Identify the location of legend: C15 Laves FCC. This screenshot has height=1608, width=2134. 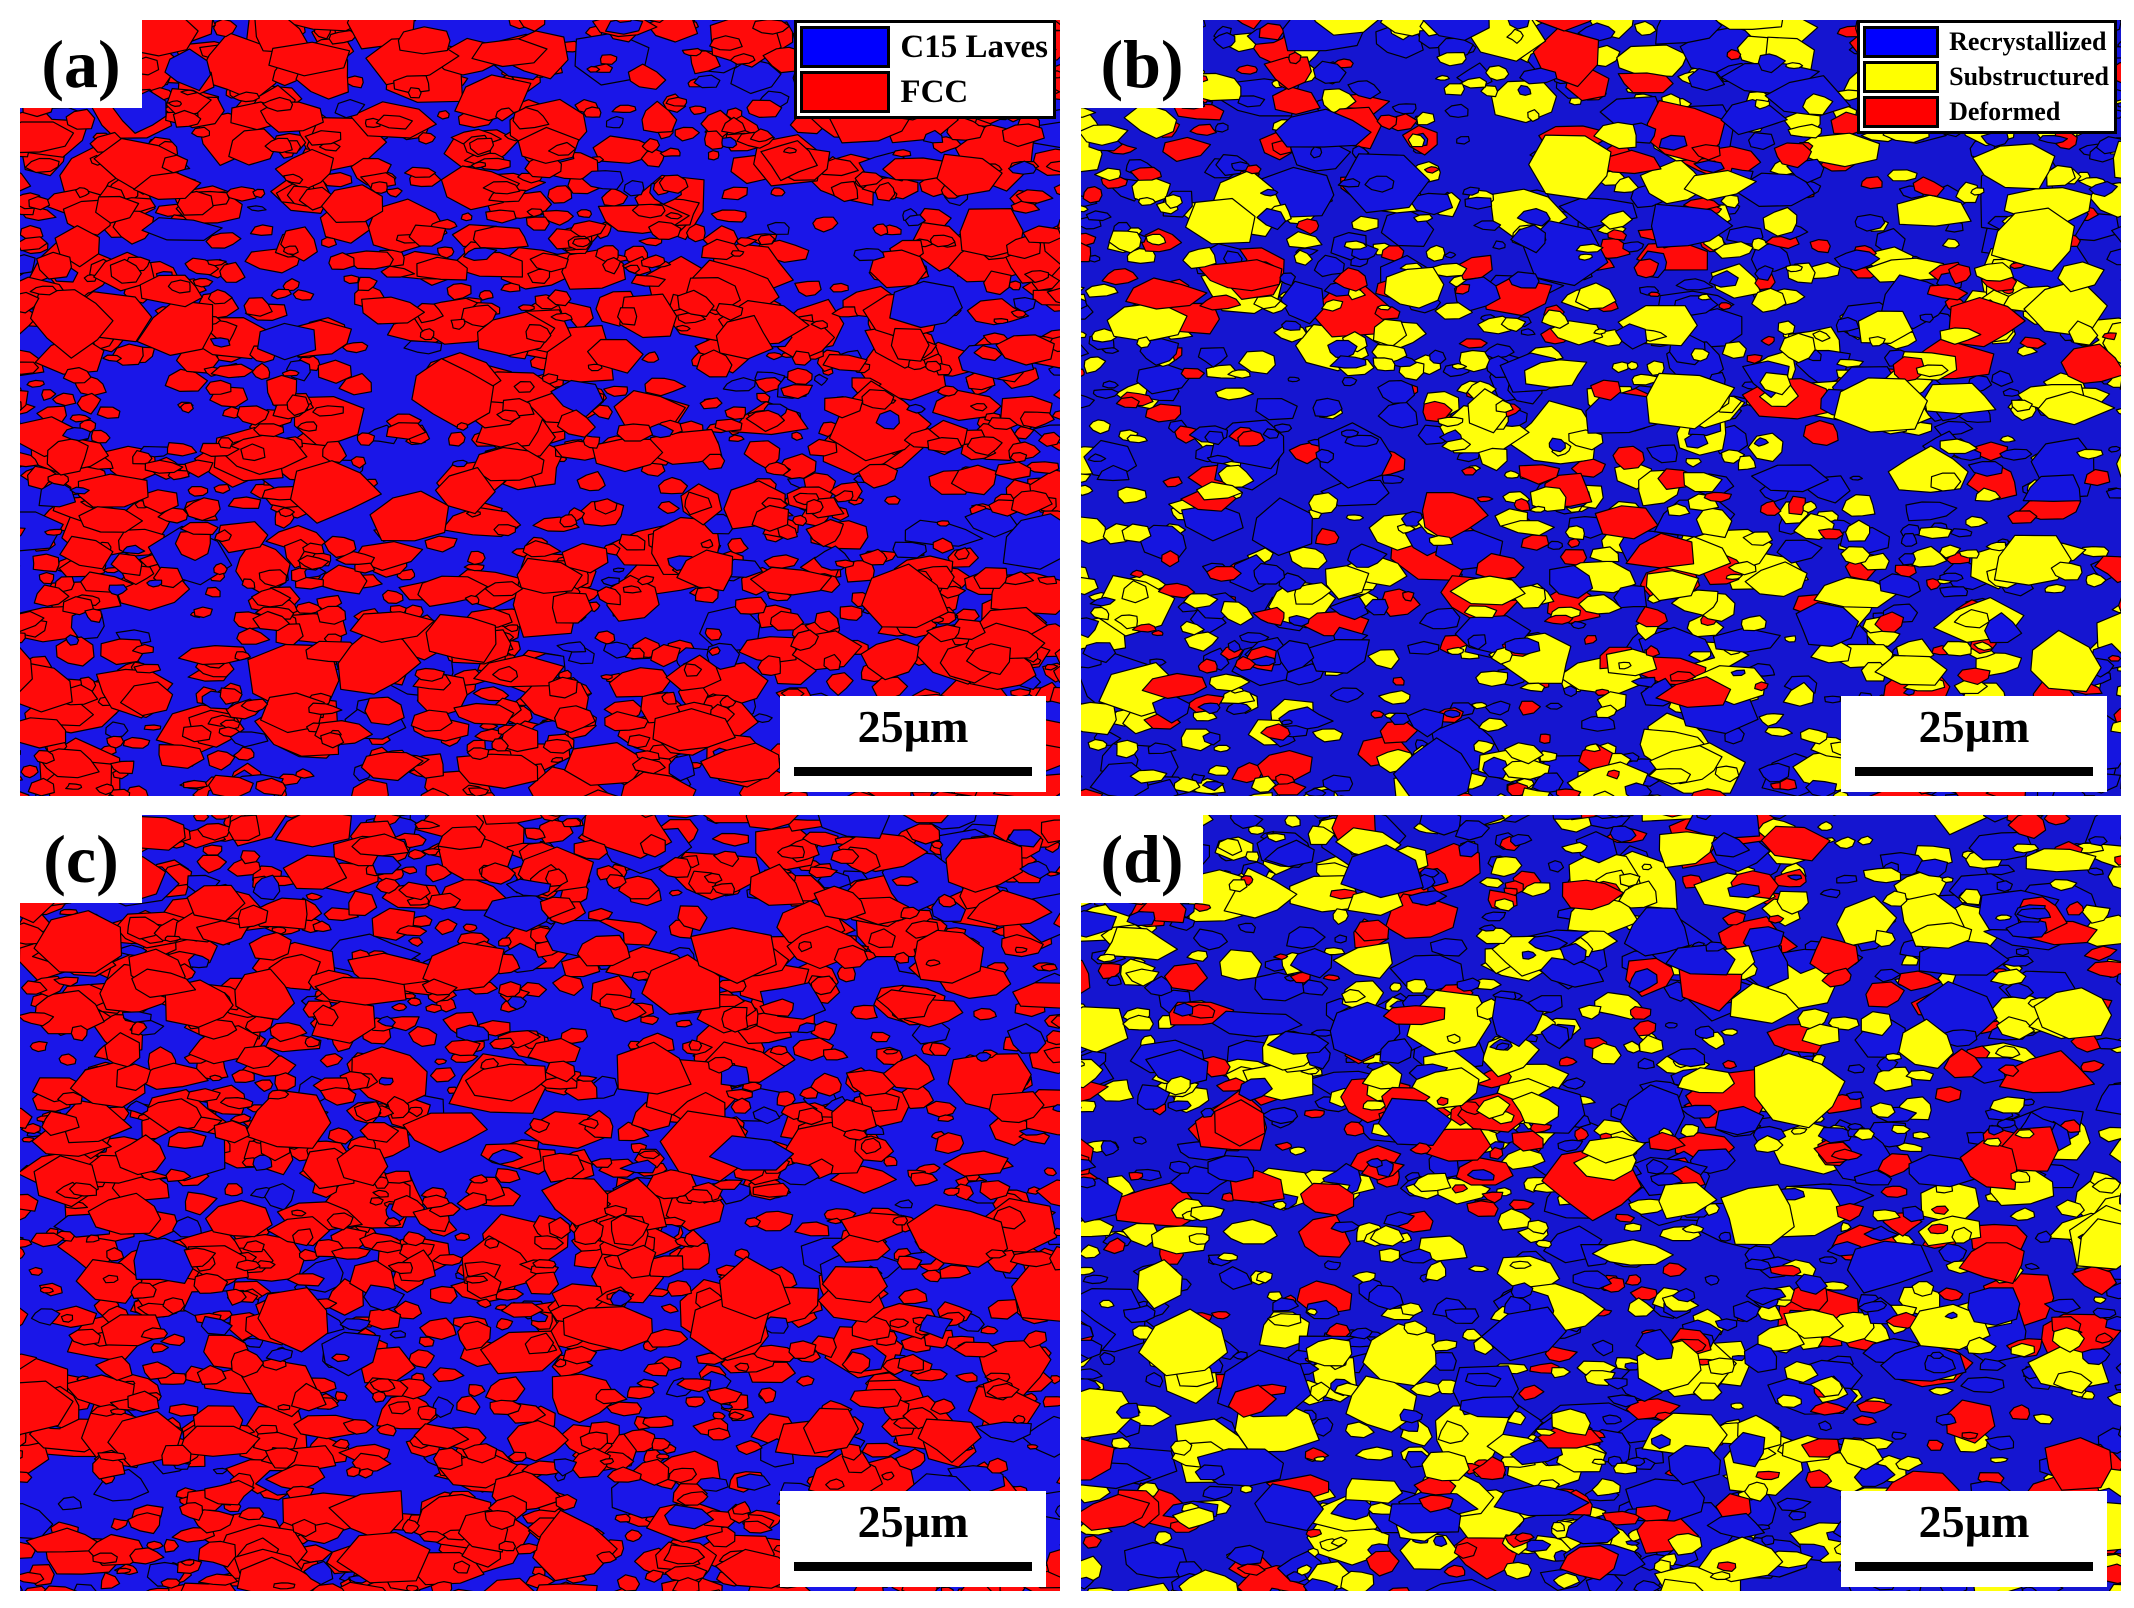
(925, 69).